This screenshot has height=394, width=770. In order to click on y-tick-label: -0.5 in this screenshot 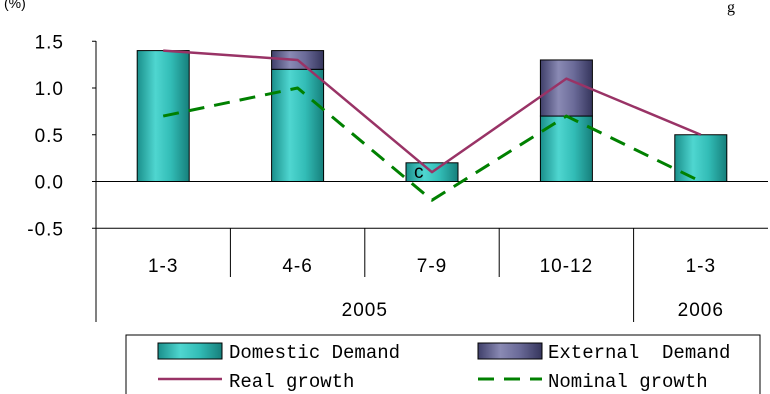, I will do `click(45, 229)`.